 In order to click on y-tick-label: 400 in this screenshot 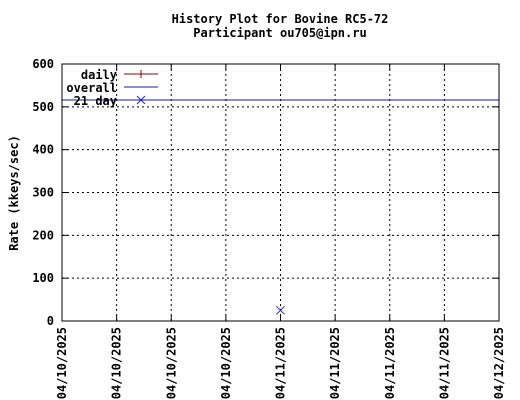, I will do `click(43, 150)`.